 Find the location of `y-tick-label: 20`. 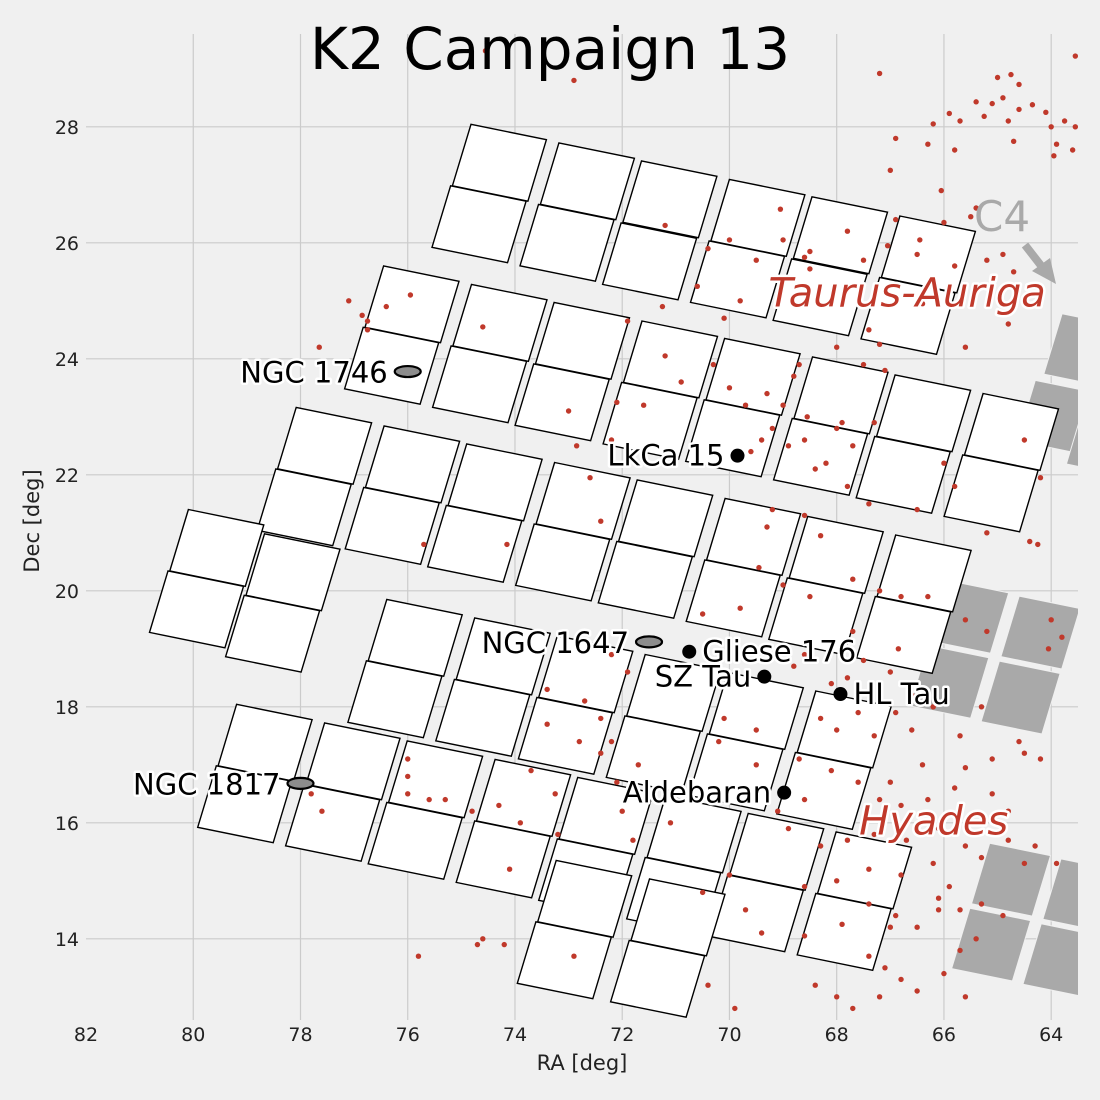

y-tick-label: 20 is located at coordinates (67, 592).